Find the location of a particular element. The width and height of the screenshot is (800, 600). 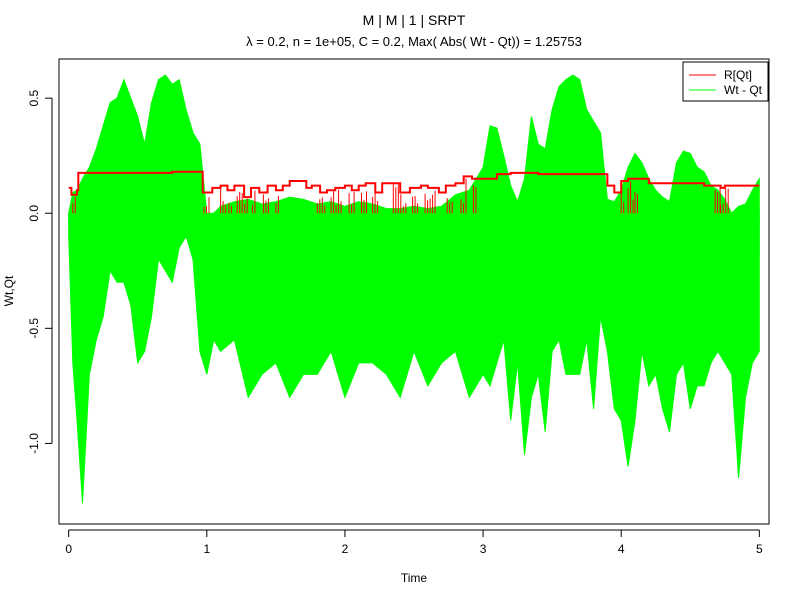

legend-label-wt-qt: Wt - Qt is located at coordinates (743, 90).